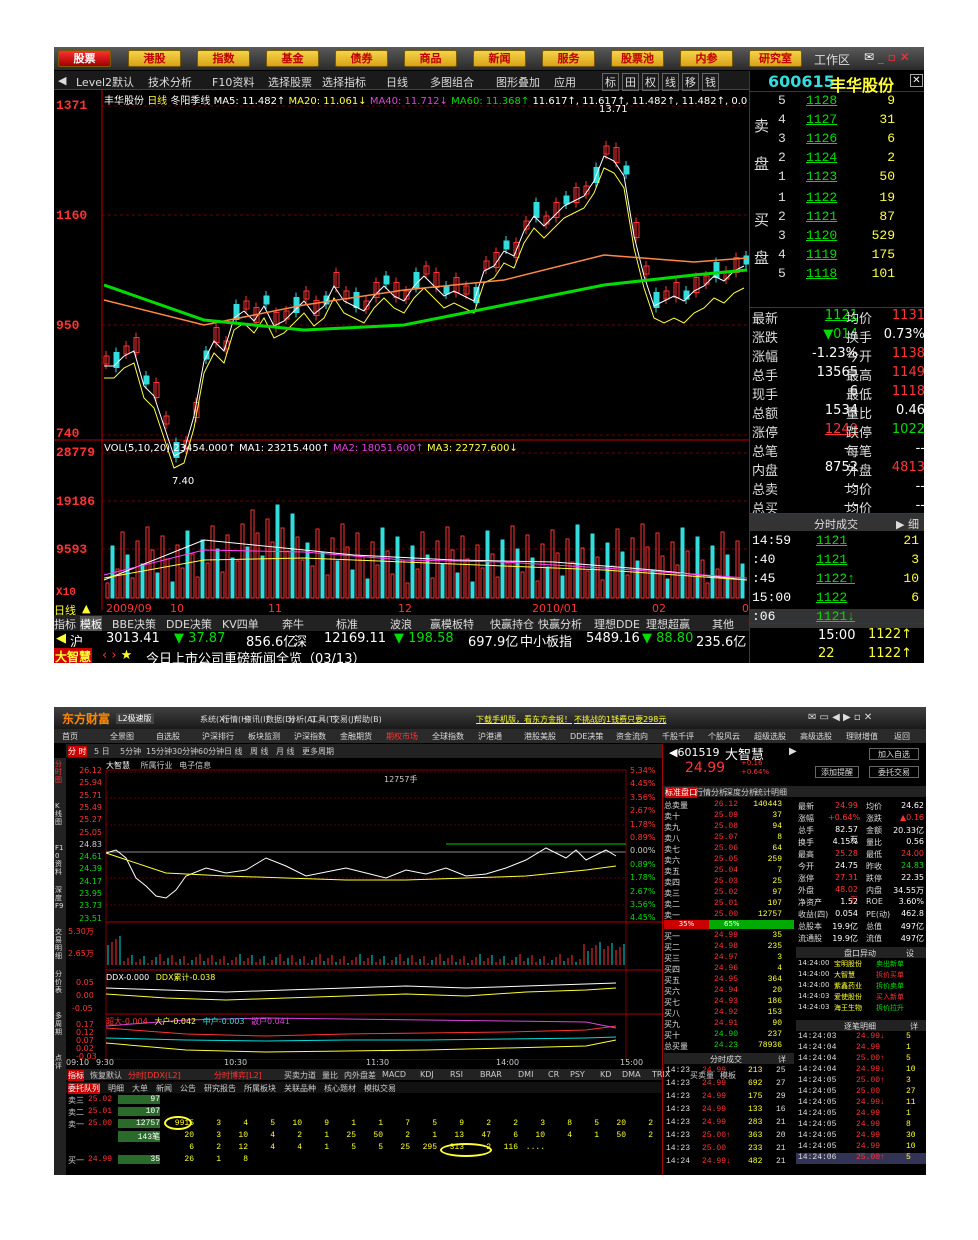 This screenshot has height=1240, width=978. Describe the element at coordinates (58, 1024) in the screenshot. I see `side-tab-6: 多周期` at that location.